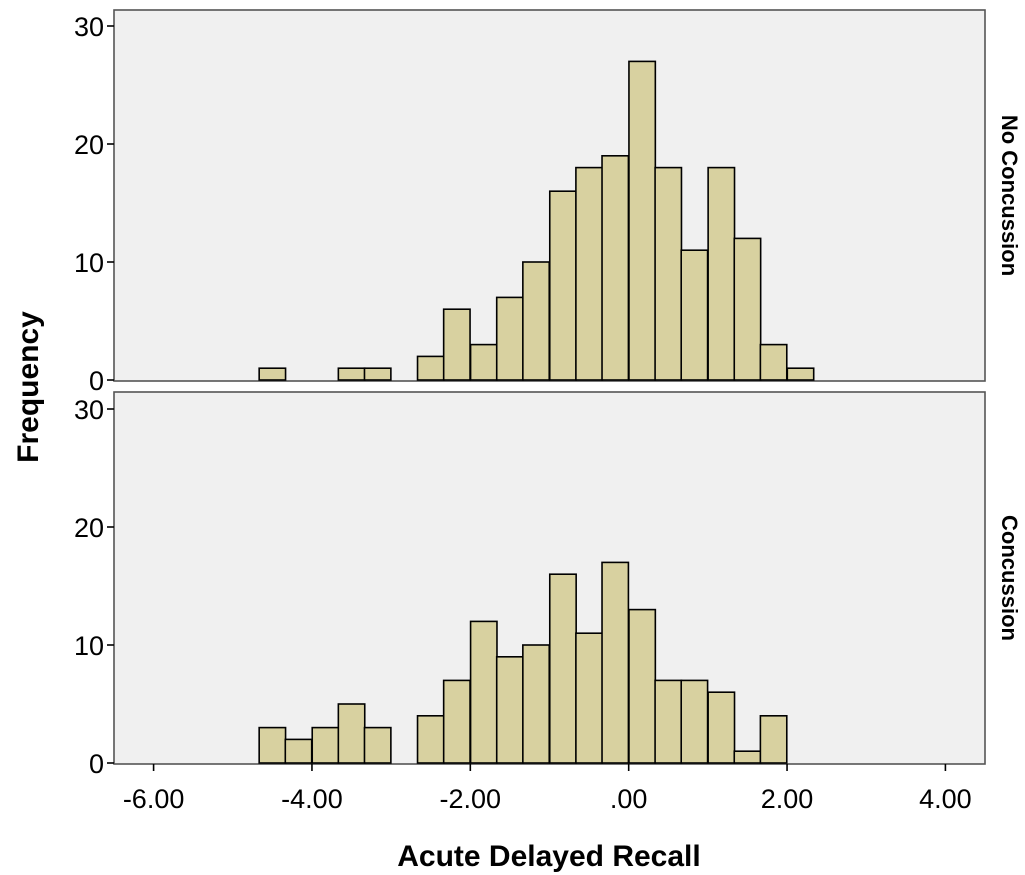  What do you see at coordinates (787, 799) in the screenshot?
I see `x-tick-label: 2.00` at bounding box center [787, 799].